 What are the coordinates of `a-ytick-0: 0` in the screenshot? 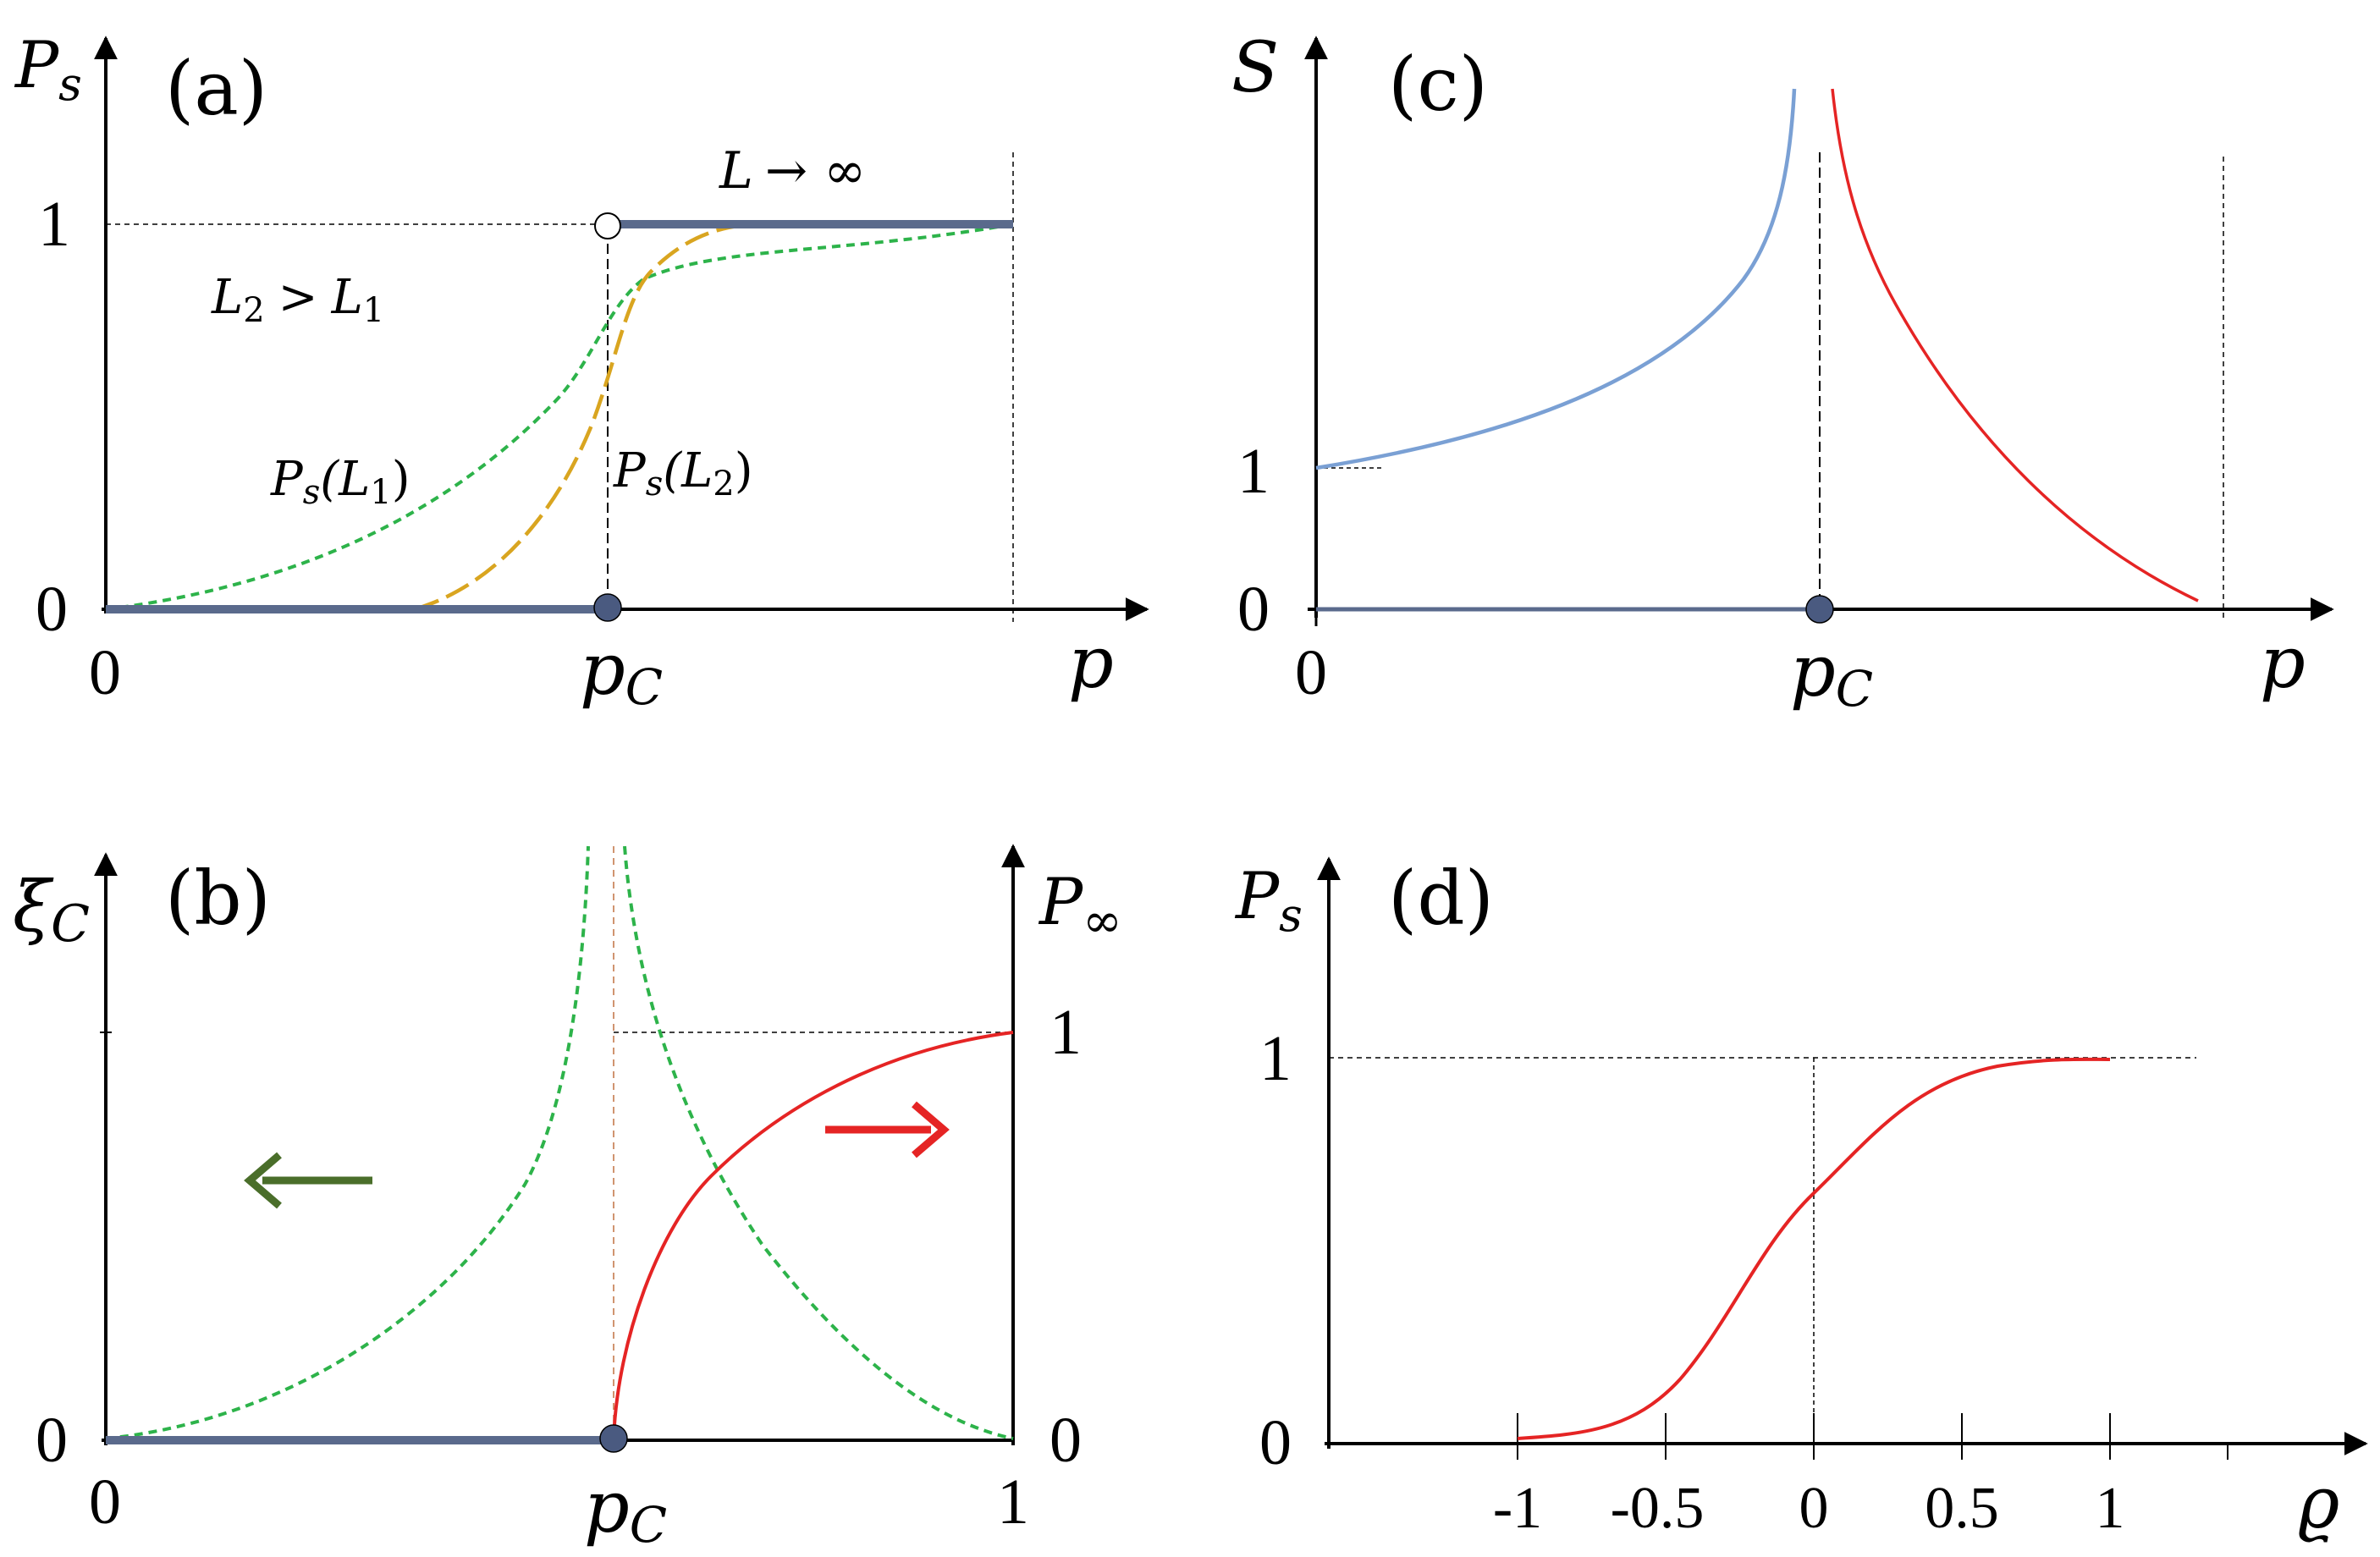 It's located at (52, 609).